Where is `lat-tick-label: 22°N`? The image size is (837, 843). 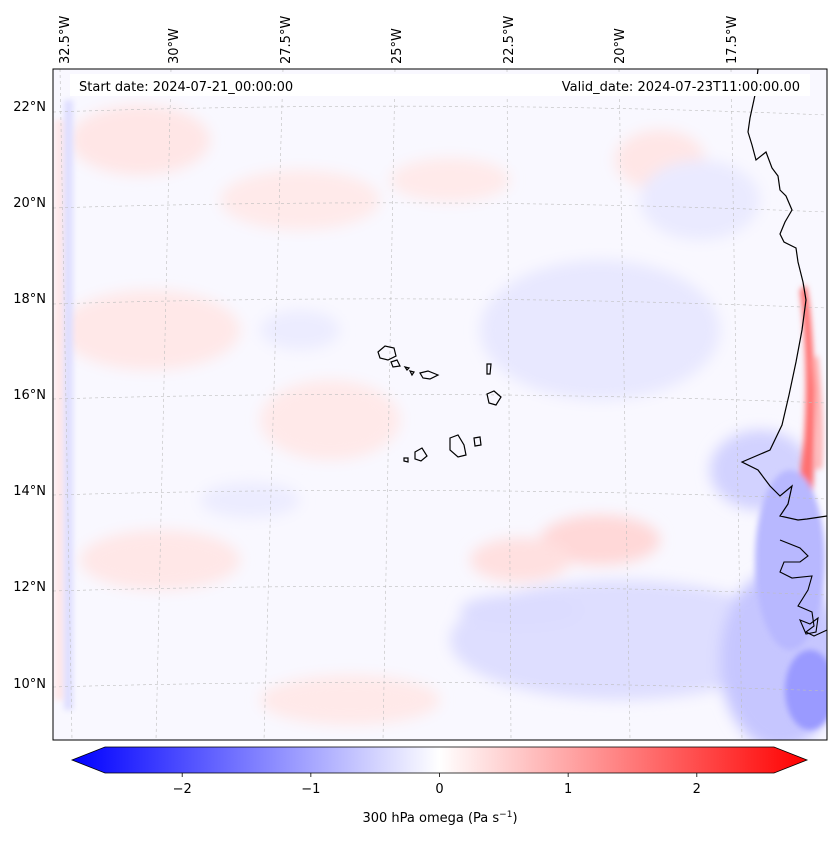 lat-tick-label: 22°N is located at coordinates (29, 107).